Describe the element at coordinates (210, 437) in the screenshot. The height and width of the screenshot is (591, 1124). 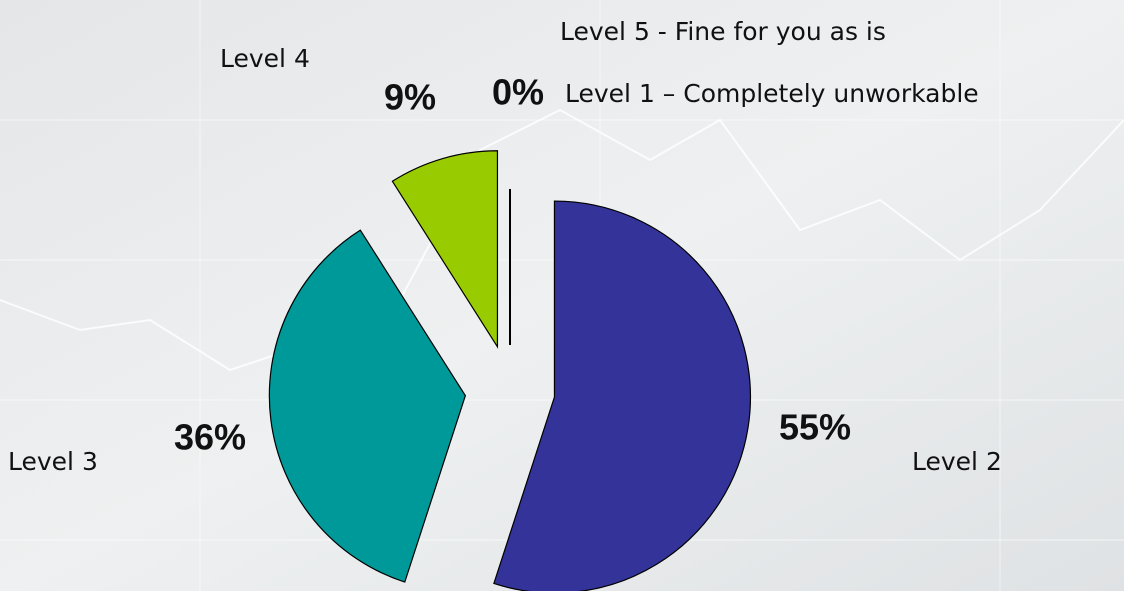
I see `value-label: 36%` at that location.